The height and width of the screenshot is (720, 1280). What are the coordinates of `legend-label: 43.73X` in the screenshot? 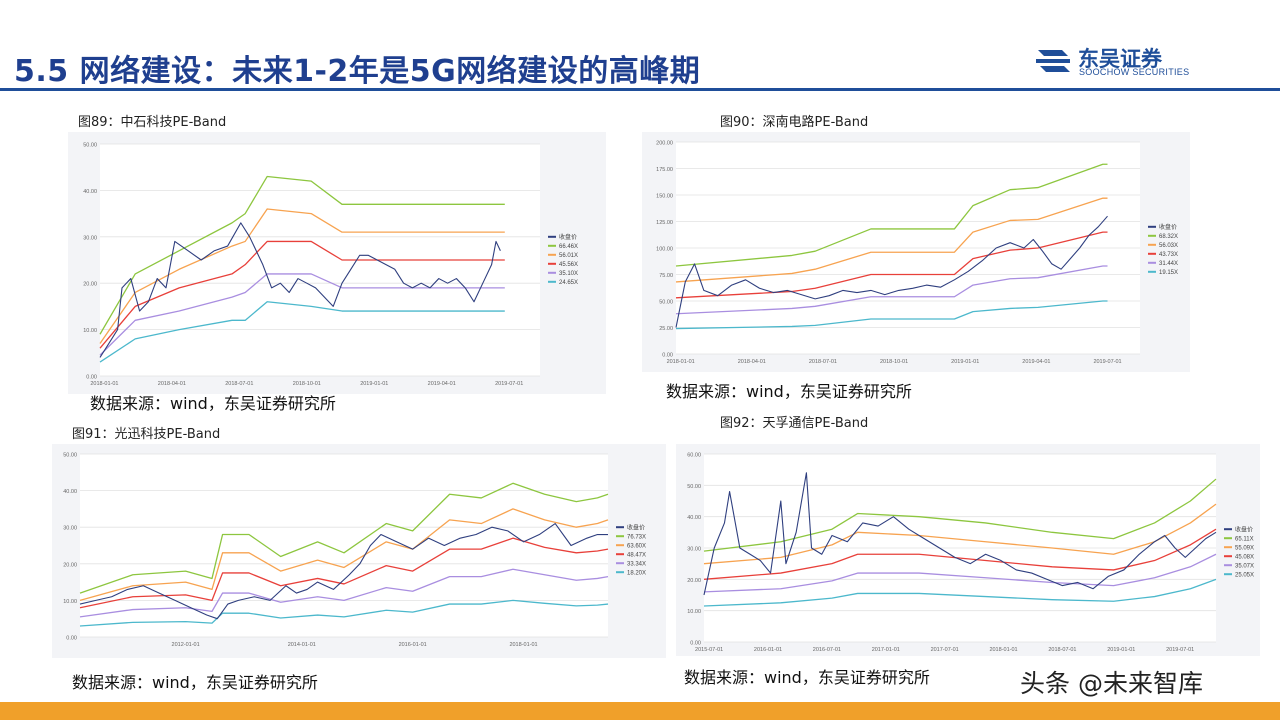 It's located at (1168, 255).